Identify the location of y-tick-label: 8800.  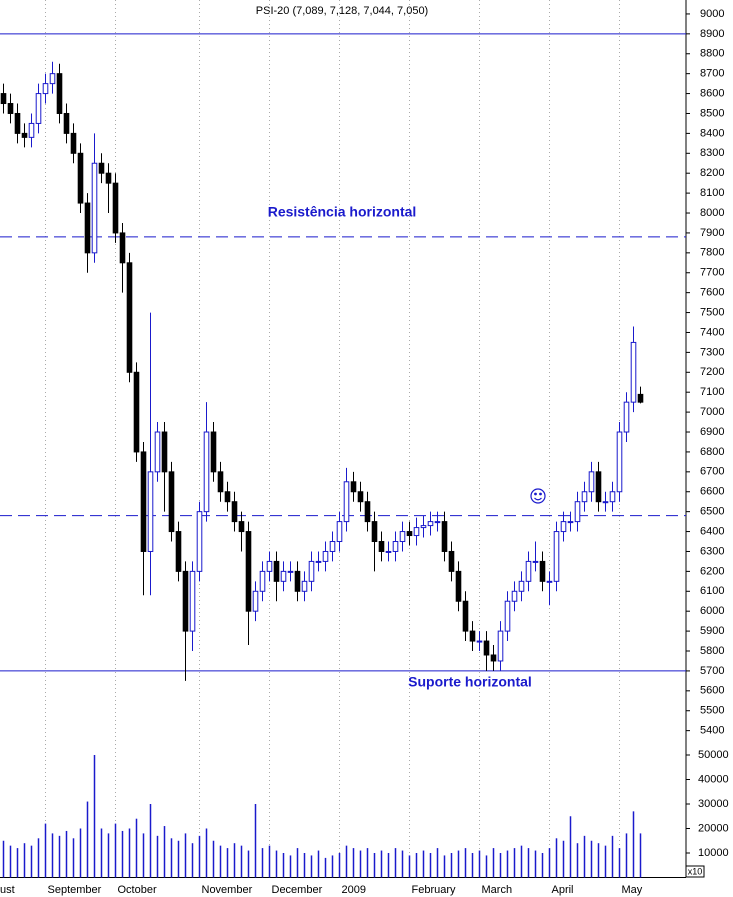
(712, 54).